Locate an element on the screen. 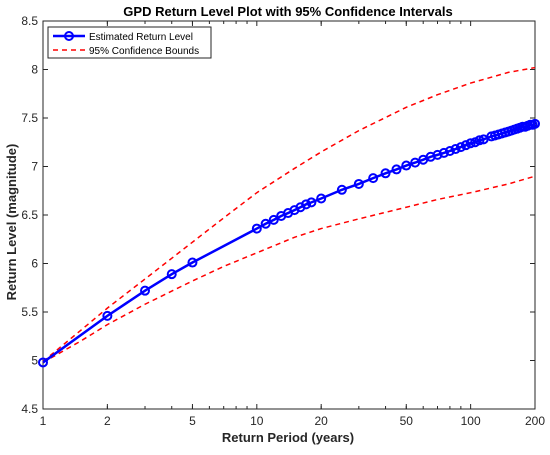  x-tick-label: 5 is located at coordinates (192, 421).